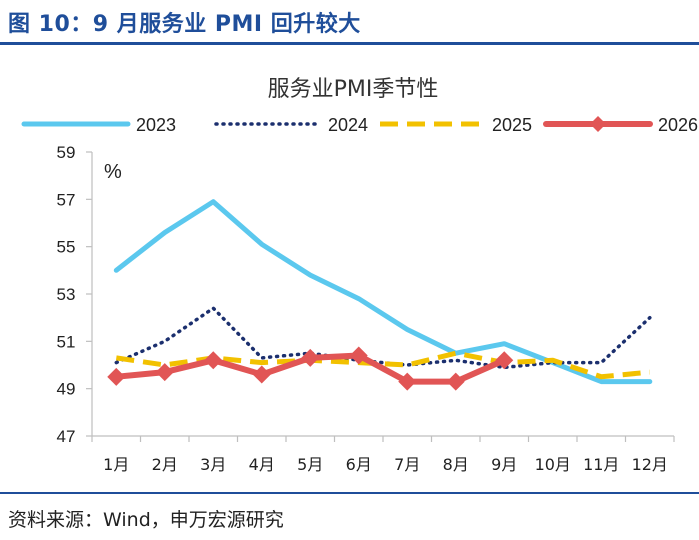  What do you see at coordinates (66, 341) in the screenshot?
I see `y-tick-label: 51` at bounding box center [66, 341].